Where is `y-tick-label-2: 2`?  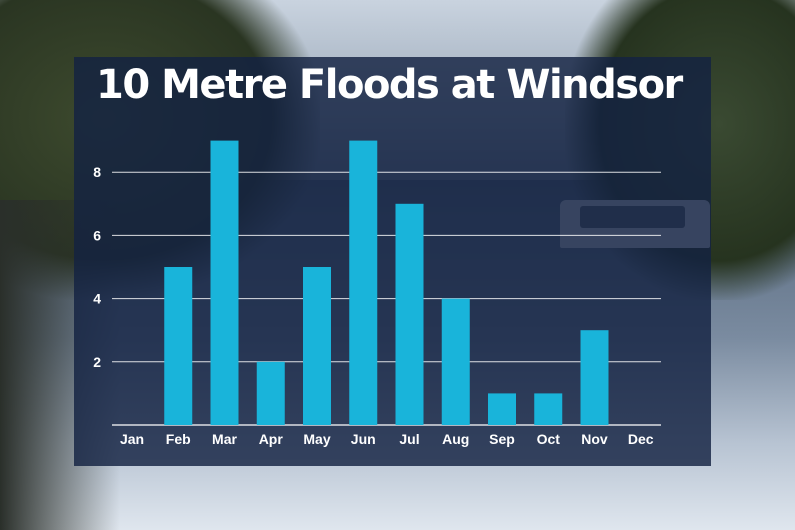 y-tick-label-2: 2 is located at coordinates (97, 362).